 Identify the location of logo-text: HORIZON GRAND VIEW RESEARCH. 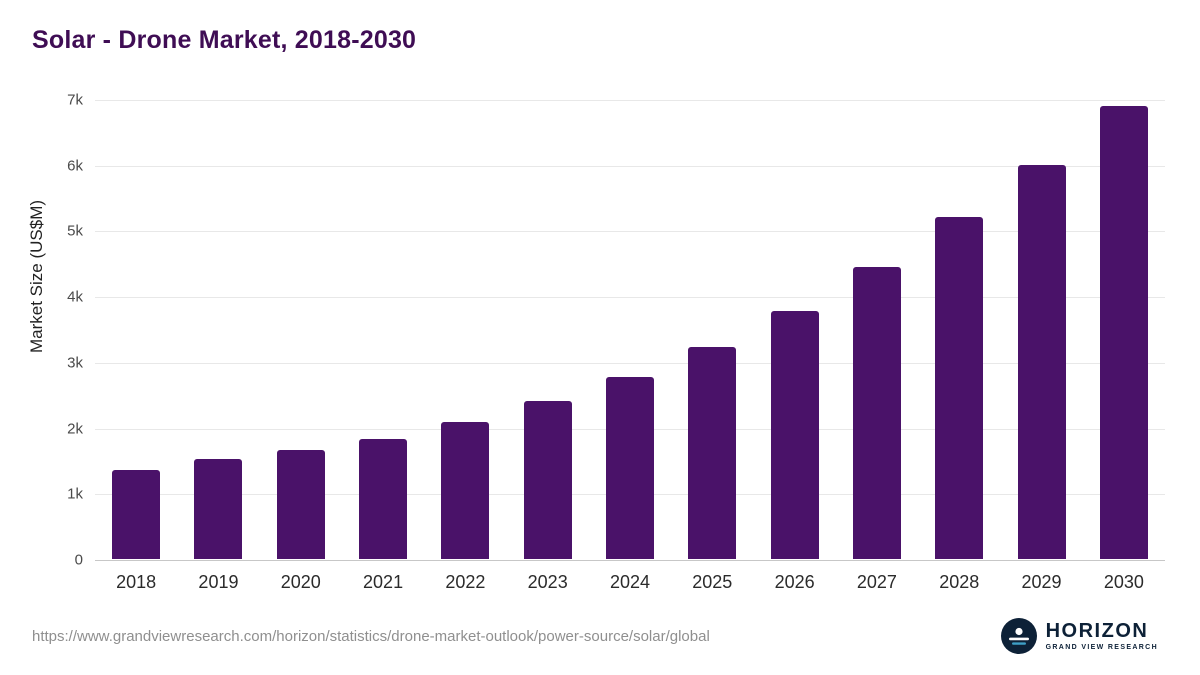
(1102, 636).